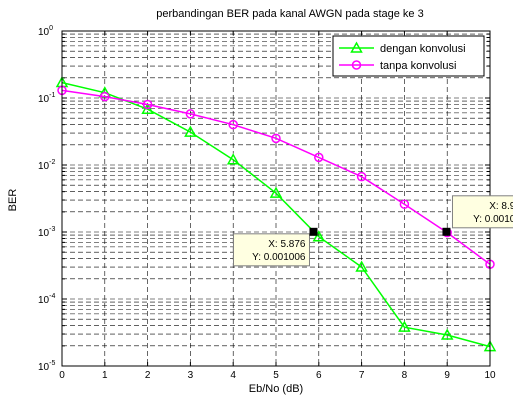 This screenshot has width=513, height=397. What do you see at coordinates (490, 375) in the screenshot?
I see `x-tick-label: 10` at bounding box center [490, 375].